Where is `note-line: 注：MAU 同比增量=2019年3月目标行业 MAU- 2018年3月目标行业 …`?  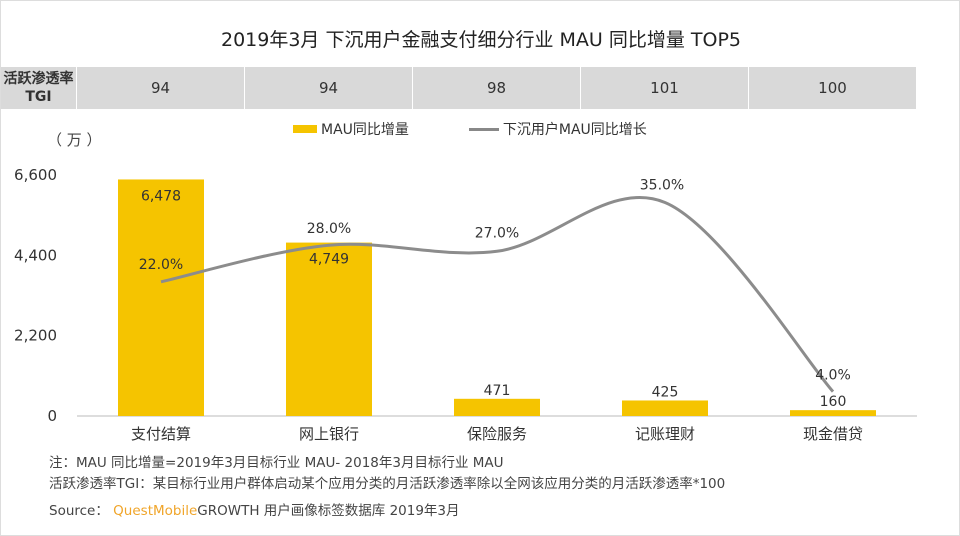 note-line: 注：MAU 同比增量=2019年3月目标行业 MAU- 2018年3月目标行业 … is located at coordinates (276, 463).